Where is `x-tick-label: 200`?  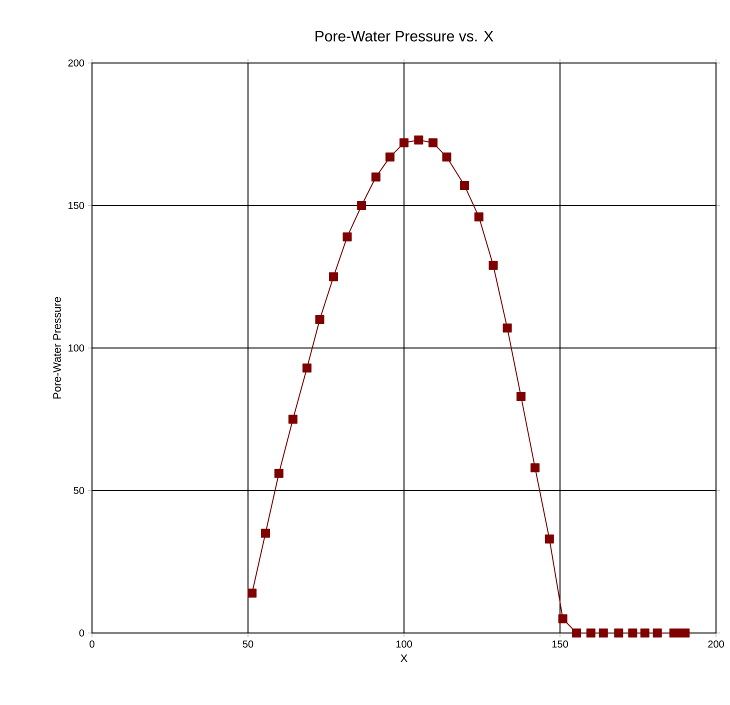
x-tick-label: 200 is located at coordinates (716, 644).